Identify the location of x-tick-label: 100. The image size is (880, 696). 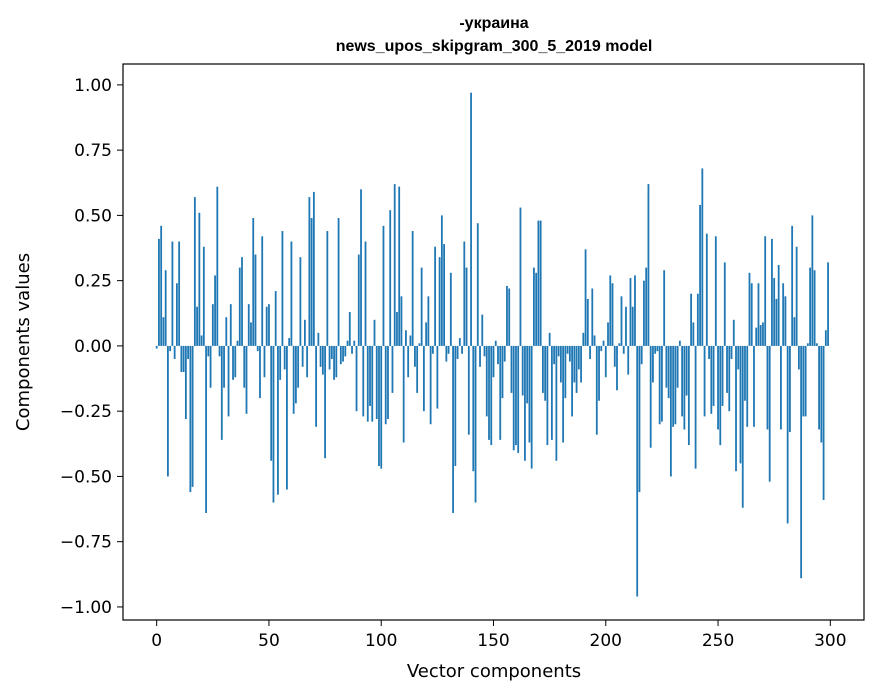
(381, 641).